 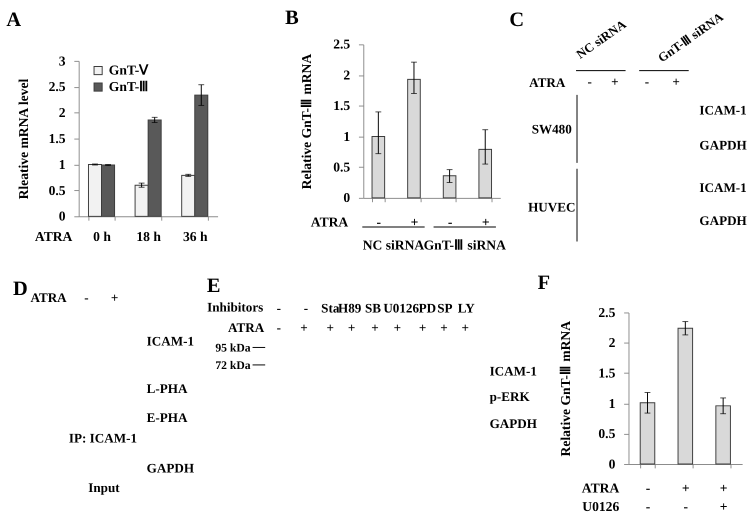 I want to click on legend-label: GnT-Ⅴ, so click(x=129, y=70).